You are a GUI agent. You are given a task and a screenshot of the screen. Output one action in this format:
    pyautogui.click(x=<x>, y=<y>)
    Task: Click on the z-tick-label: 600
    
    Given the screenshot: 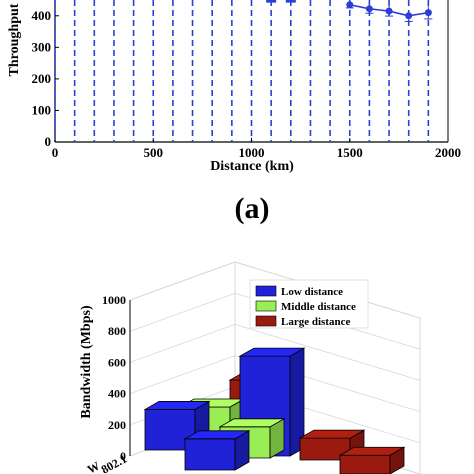 What is the action you would take?
    pyautogui.click(x=117, y=362)
    